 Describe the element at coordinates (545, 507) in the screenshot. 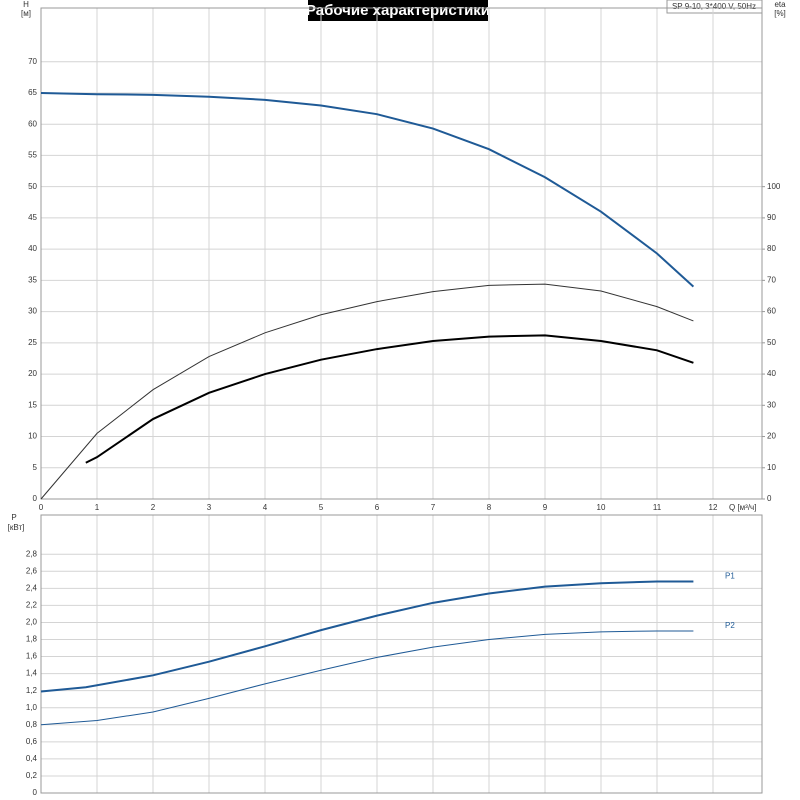

I see `x-tick-label: 9` at that location.